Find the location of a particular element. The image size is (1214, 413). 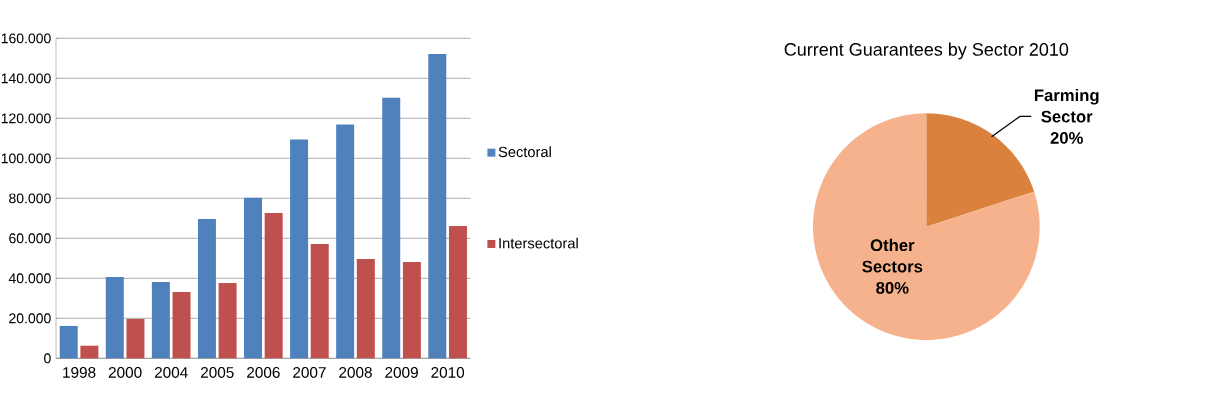

y-tick-label: 0 is located at coordinates (47, 358).